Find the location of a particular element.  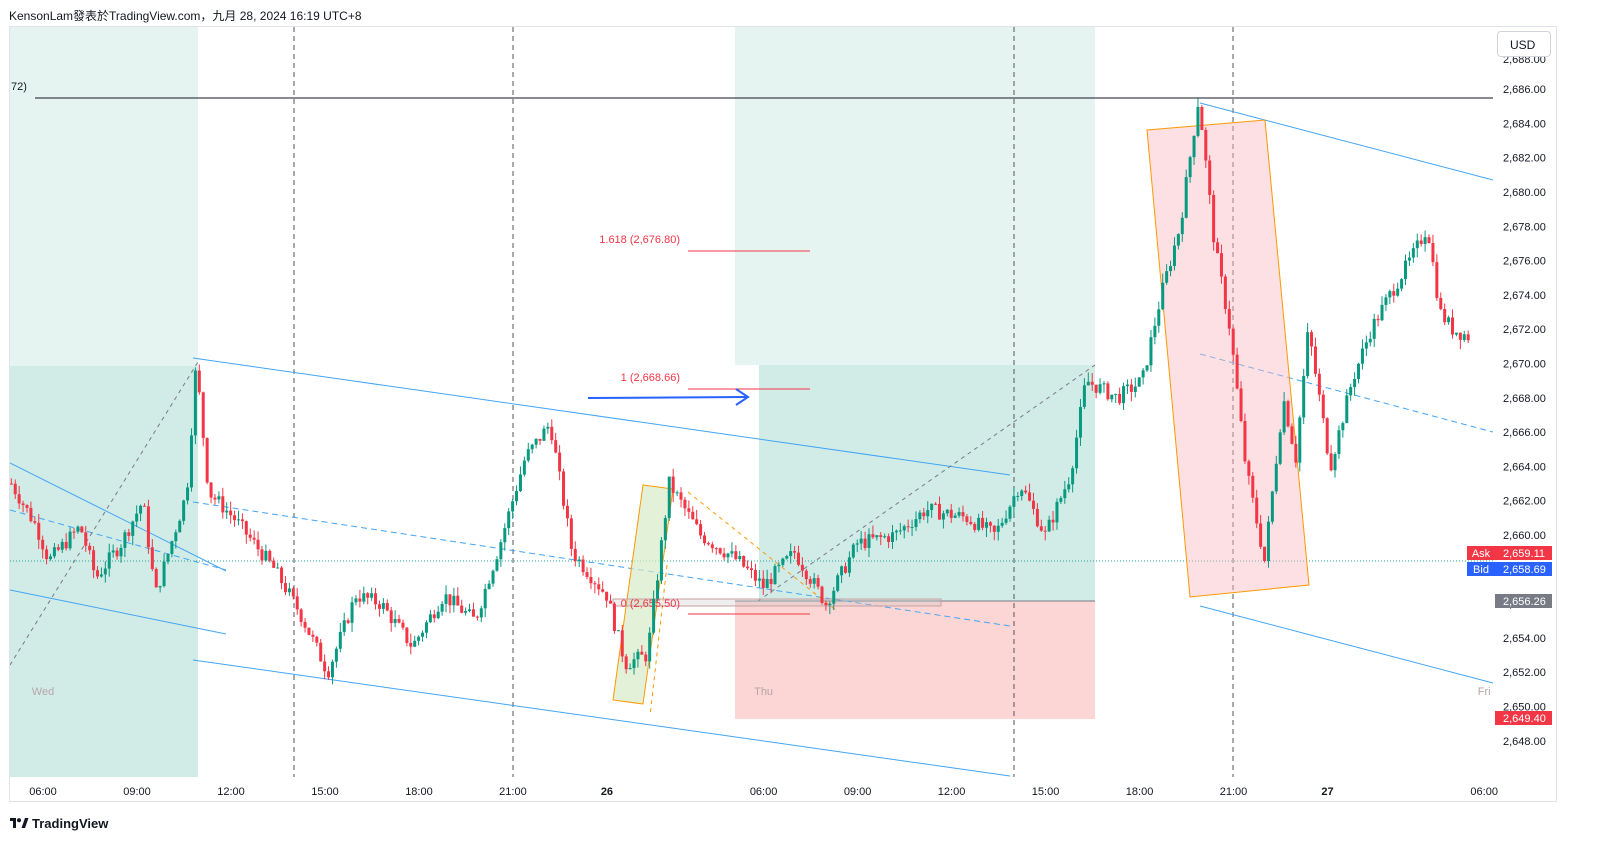

price-badge-value: 2,659.11 is located at coordinates (1524, 554).